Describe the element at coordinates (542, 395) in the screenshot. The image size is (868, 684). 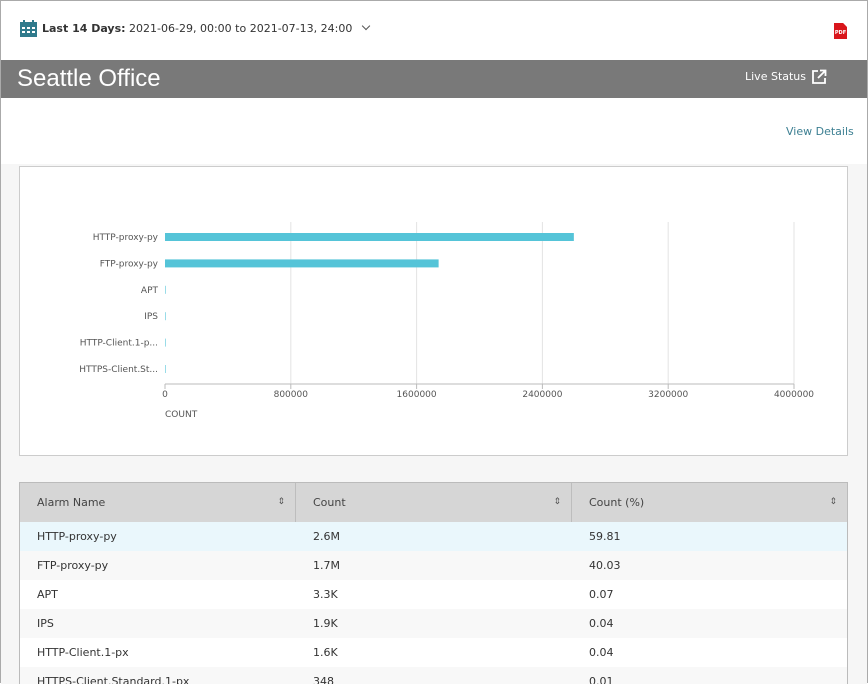
I see `x-tick-label: 2400000` at that location.